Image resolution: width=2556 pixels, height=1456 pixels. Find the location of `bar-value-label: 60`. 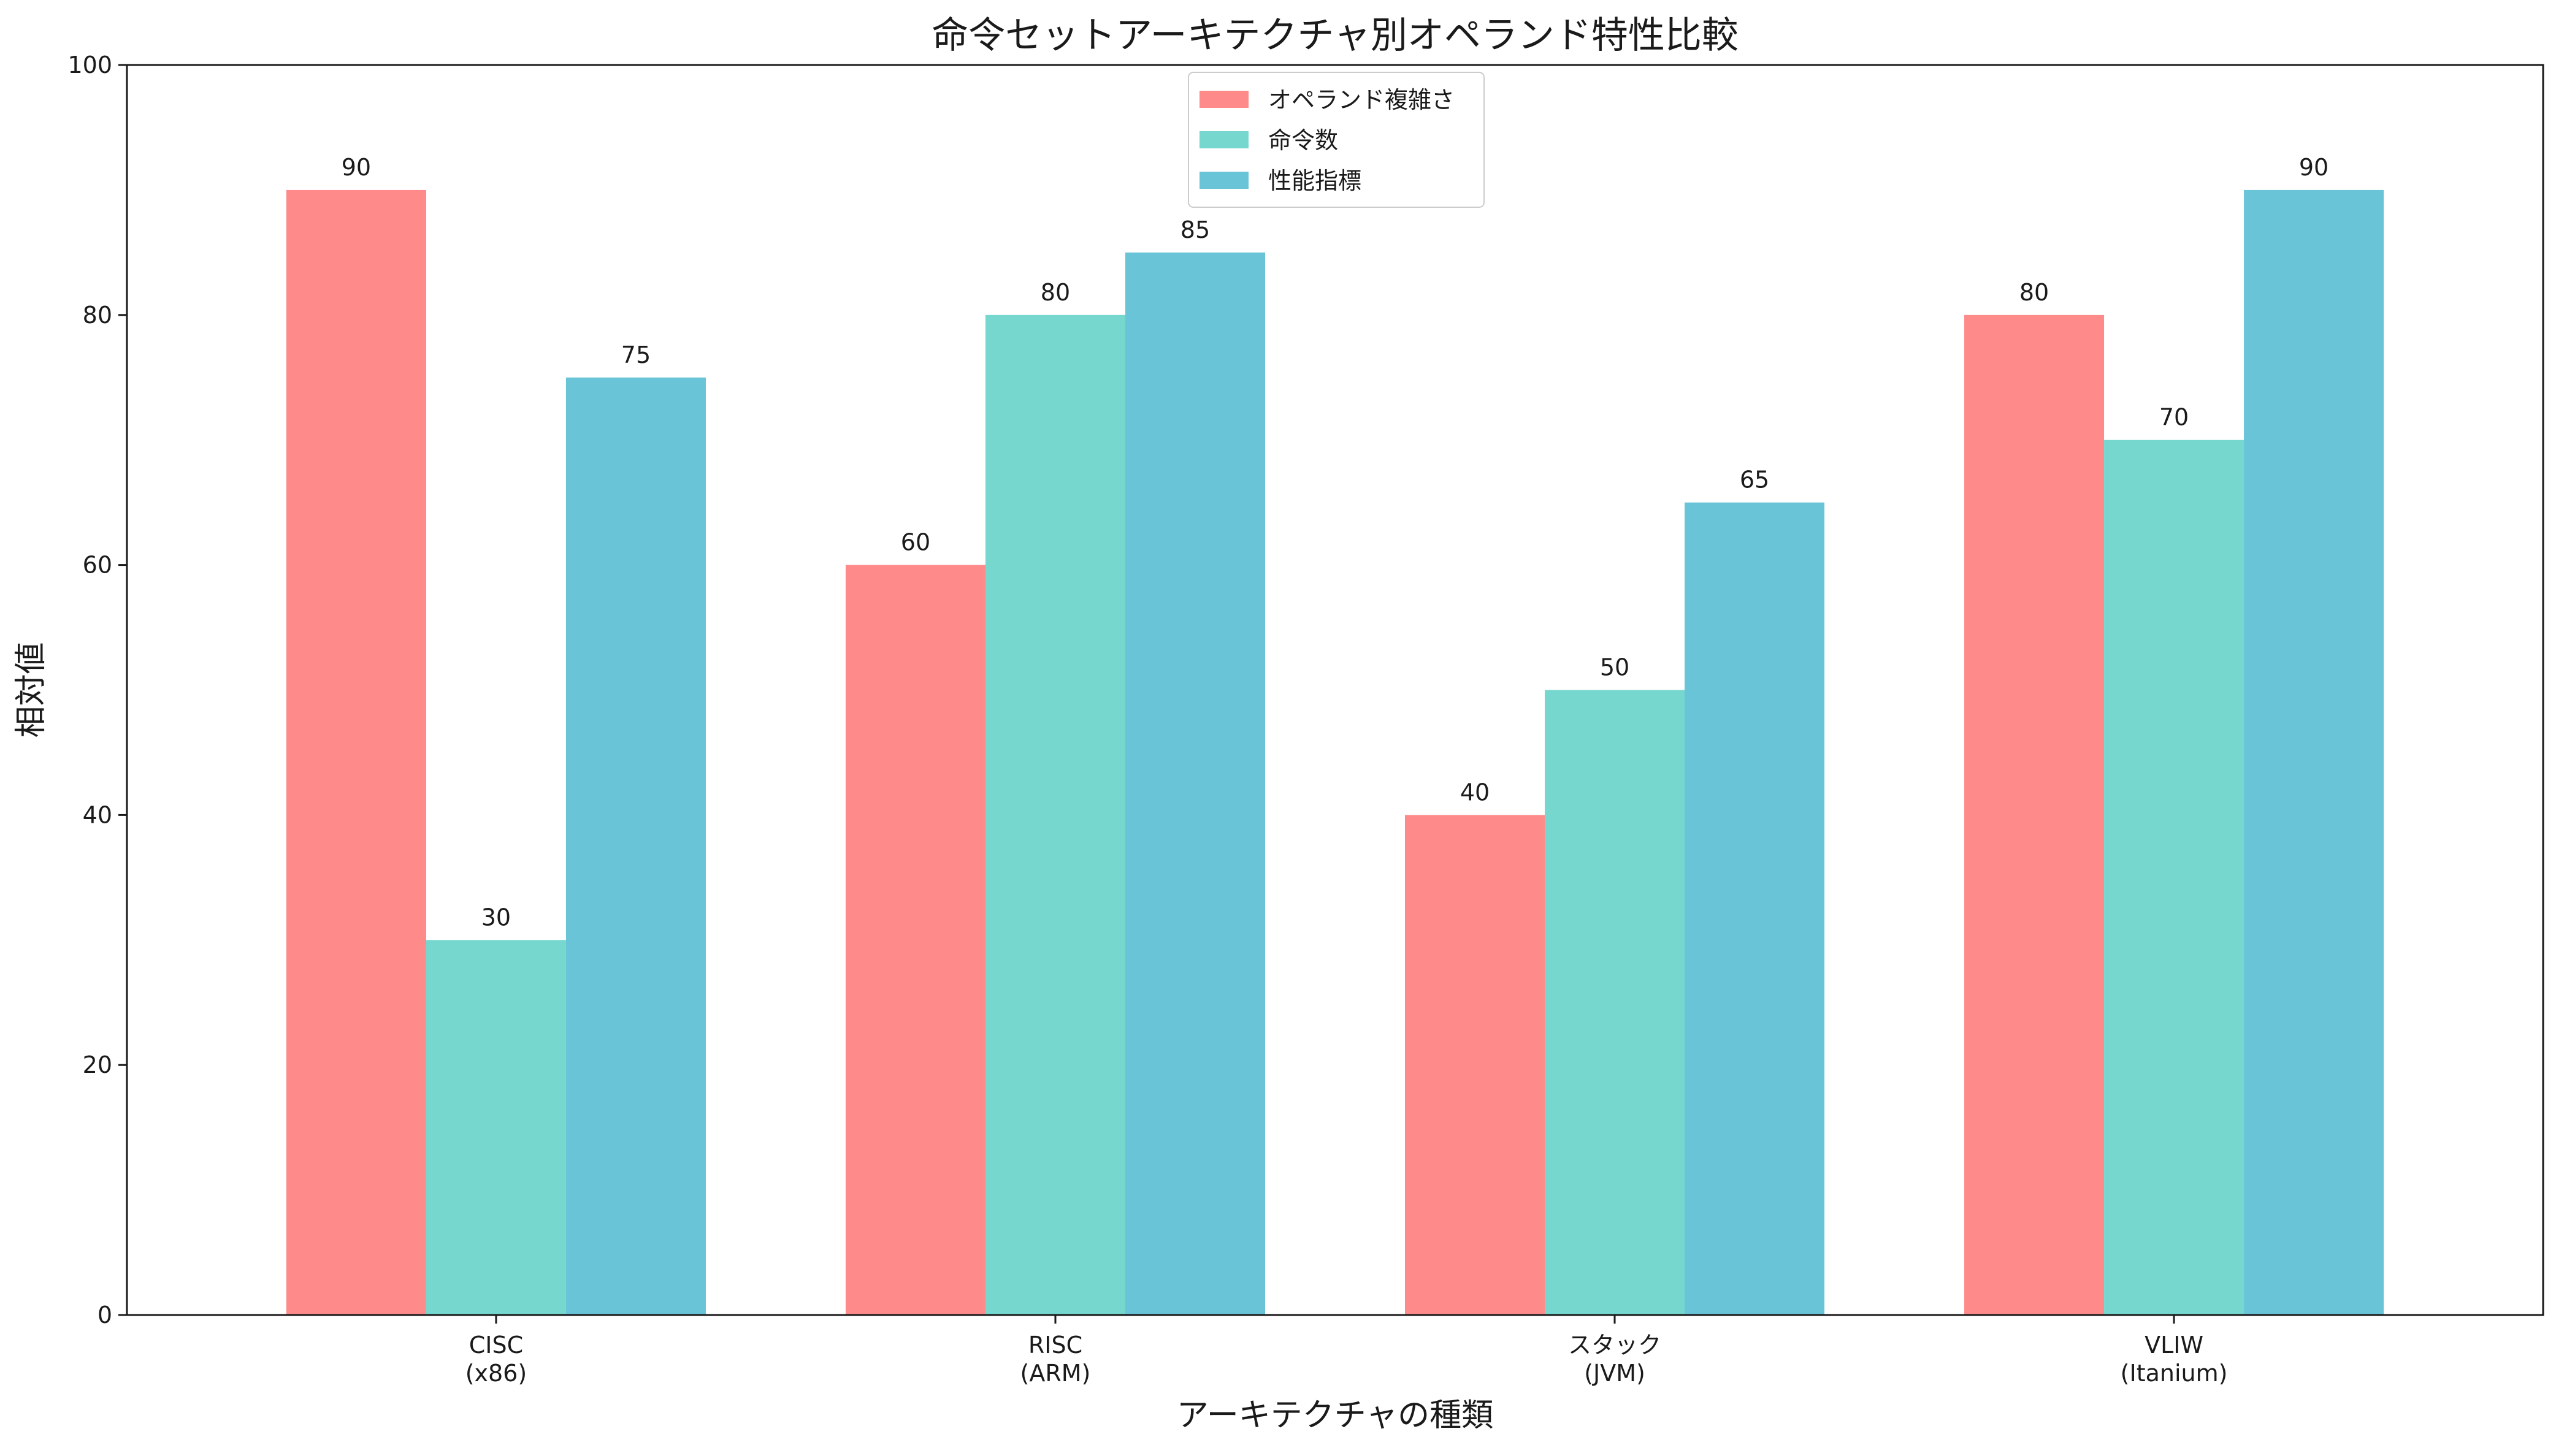

bar-value-label: 60 is located at coordinates (915, 542).